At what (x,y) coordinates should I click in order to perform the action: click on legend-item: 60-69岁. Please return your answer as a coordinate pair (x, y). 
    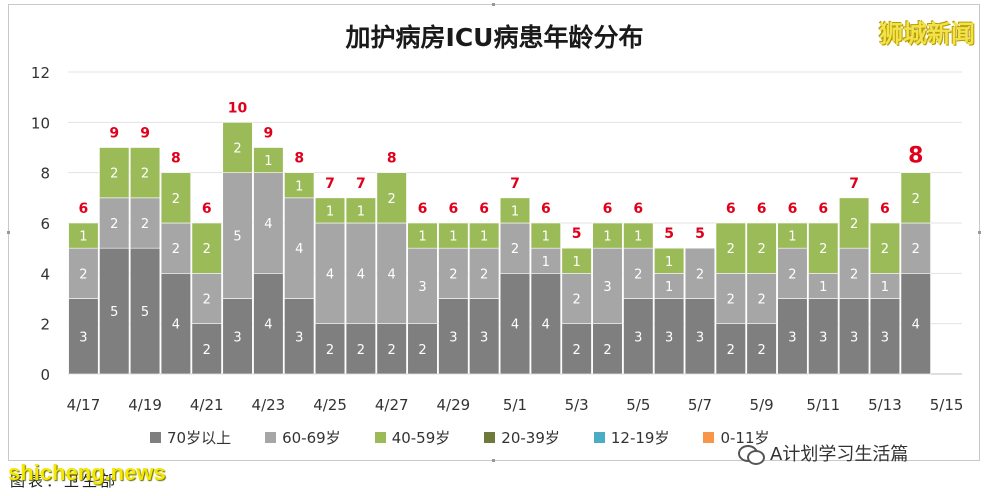
    Looking at the image, I should click on (303, 437).